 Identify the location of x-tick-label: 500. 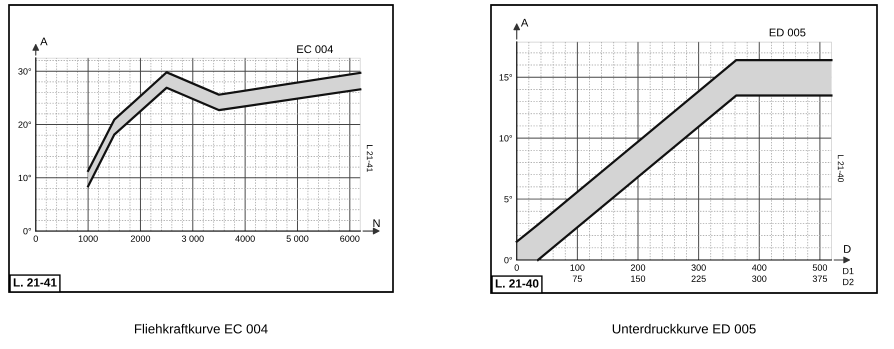
(820, 267).